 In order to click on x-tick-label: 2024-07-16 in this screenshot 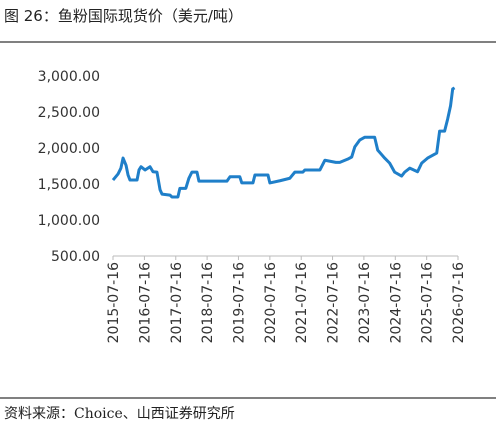, I will do `click(396, 302)`.